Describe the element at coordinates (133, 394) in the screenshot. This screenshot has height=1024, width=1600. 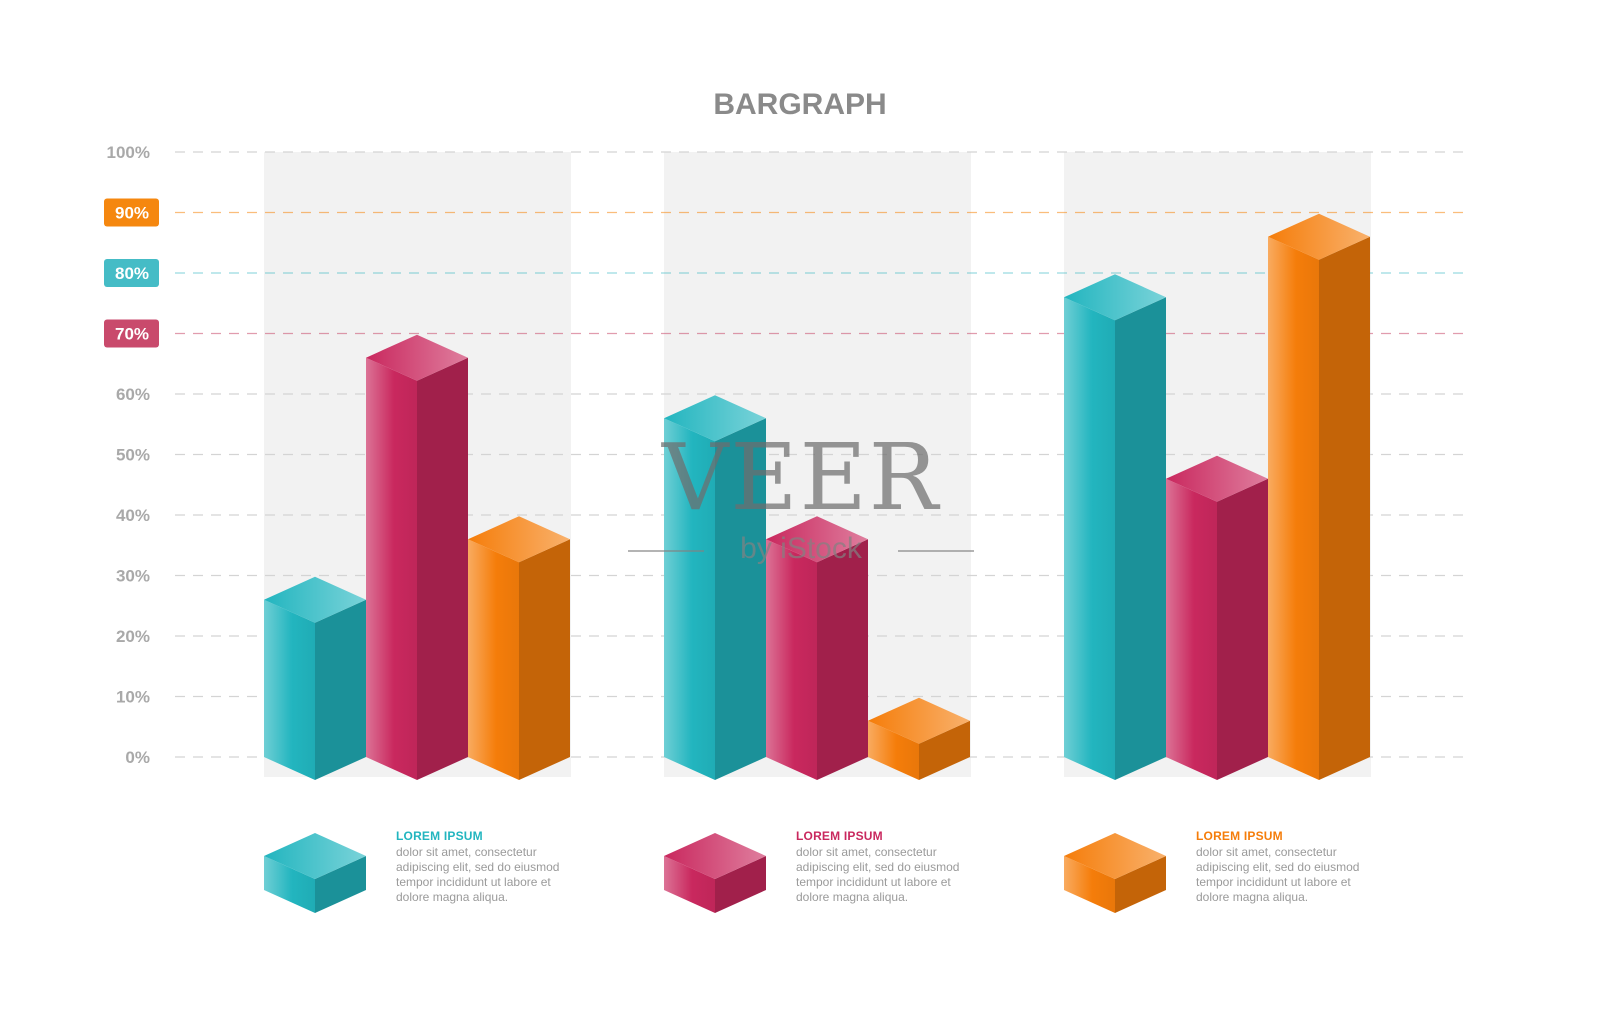
I see `y-tick-label: 60%` at that location.